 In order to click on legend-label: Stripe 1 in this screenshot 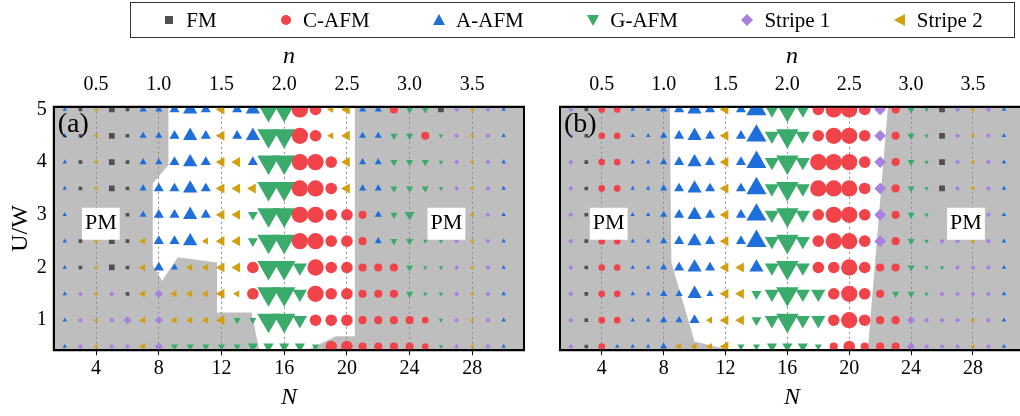, I will do `click(797, 20)`.